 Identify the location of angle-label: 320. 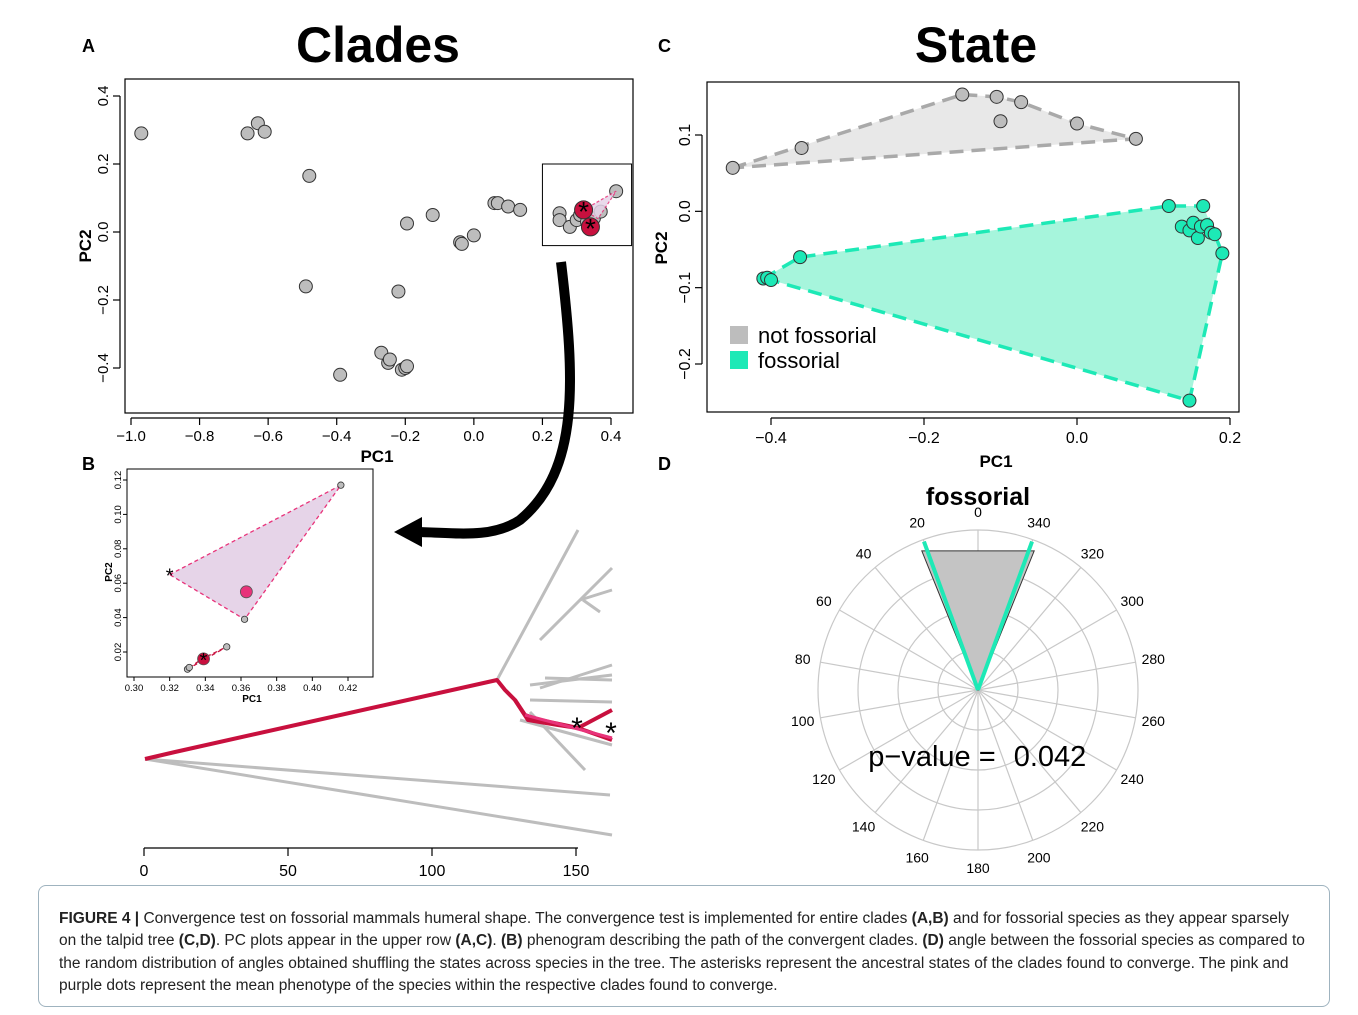
(1093, 554).